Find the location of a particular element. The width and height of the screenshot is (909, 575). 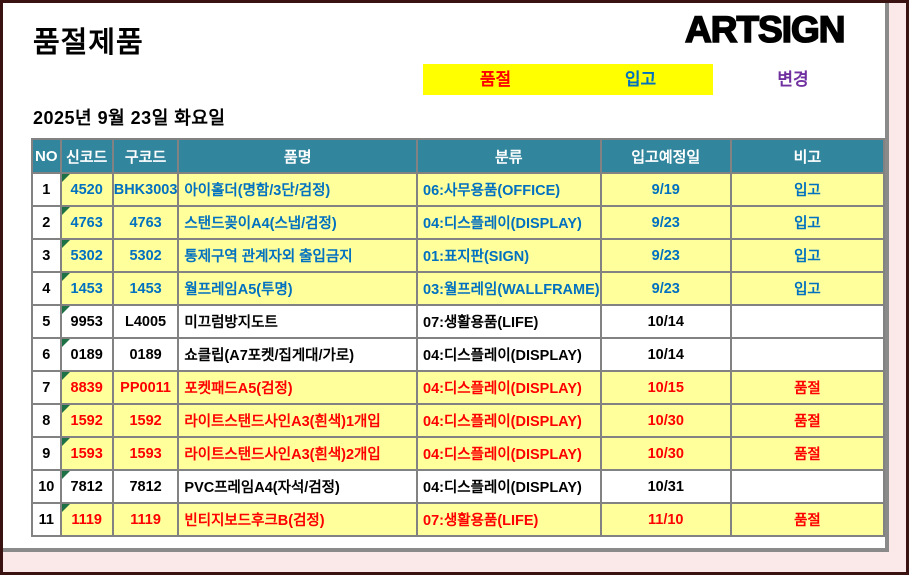

cell-old-code: BHK3003 is located at coordinates (145, 189).